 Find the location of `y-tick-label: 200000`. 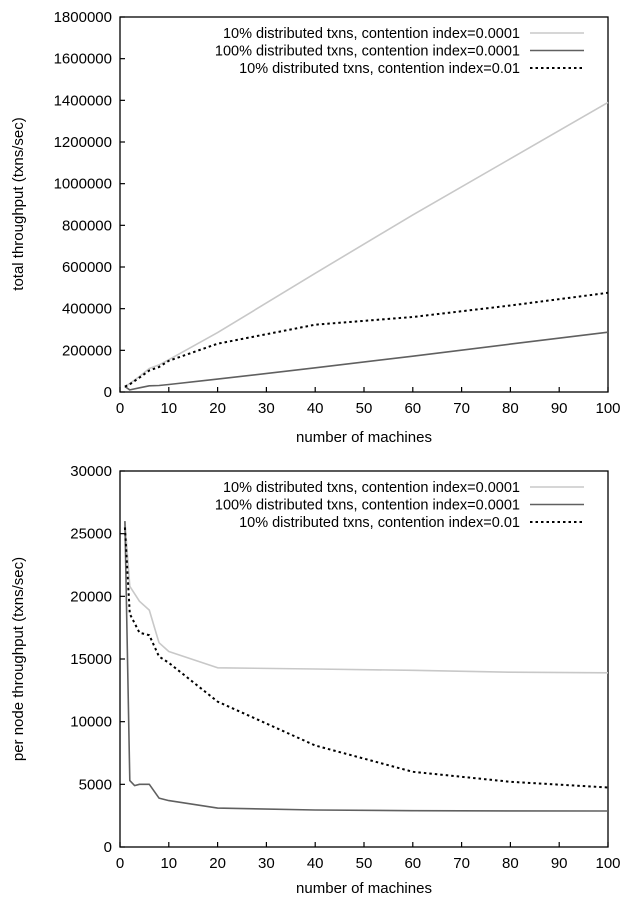

y-tick-label: 200000 is located at coordinates (87, 350).